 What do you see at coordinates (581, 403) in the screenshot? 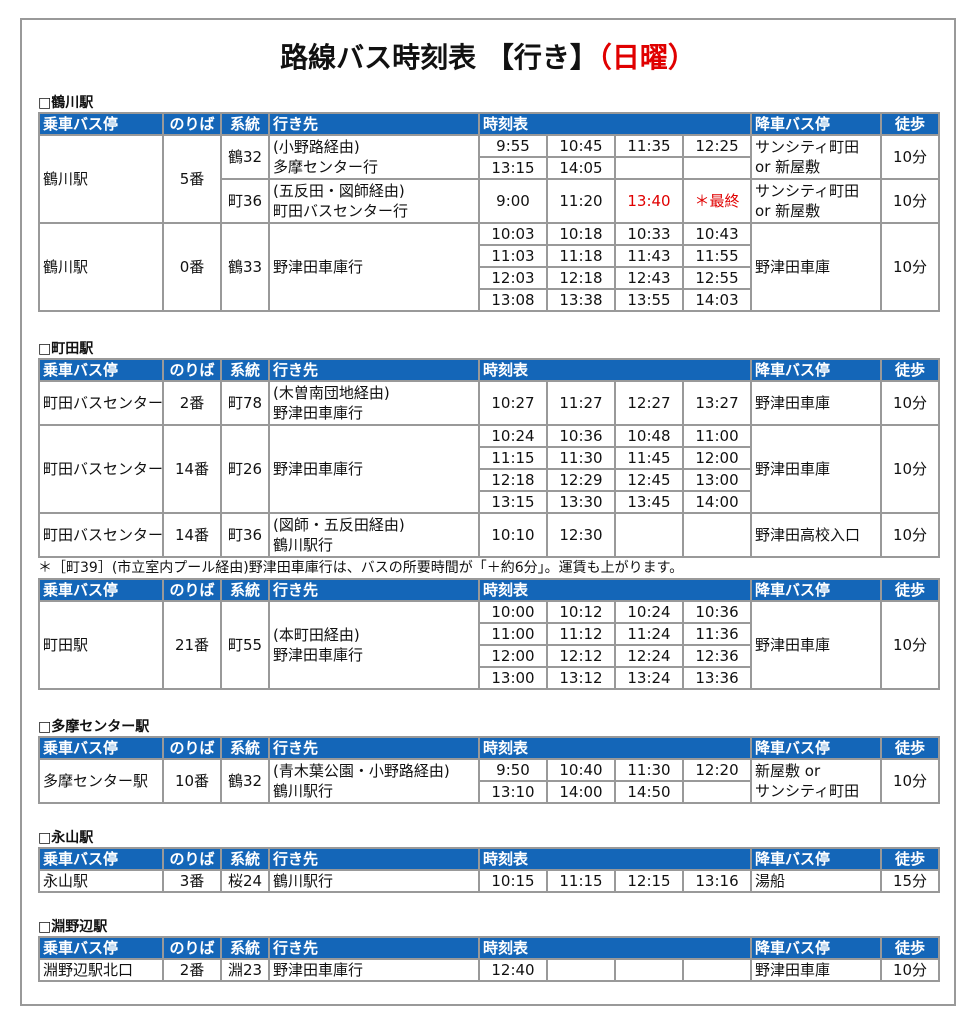
I see `departure-time: 11:27` at bounding box center [581, 403].